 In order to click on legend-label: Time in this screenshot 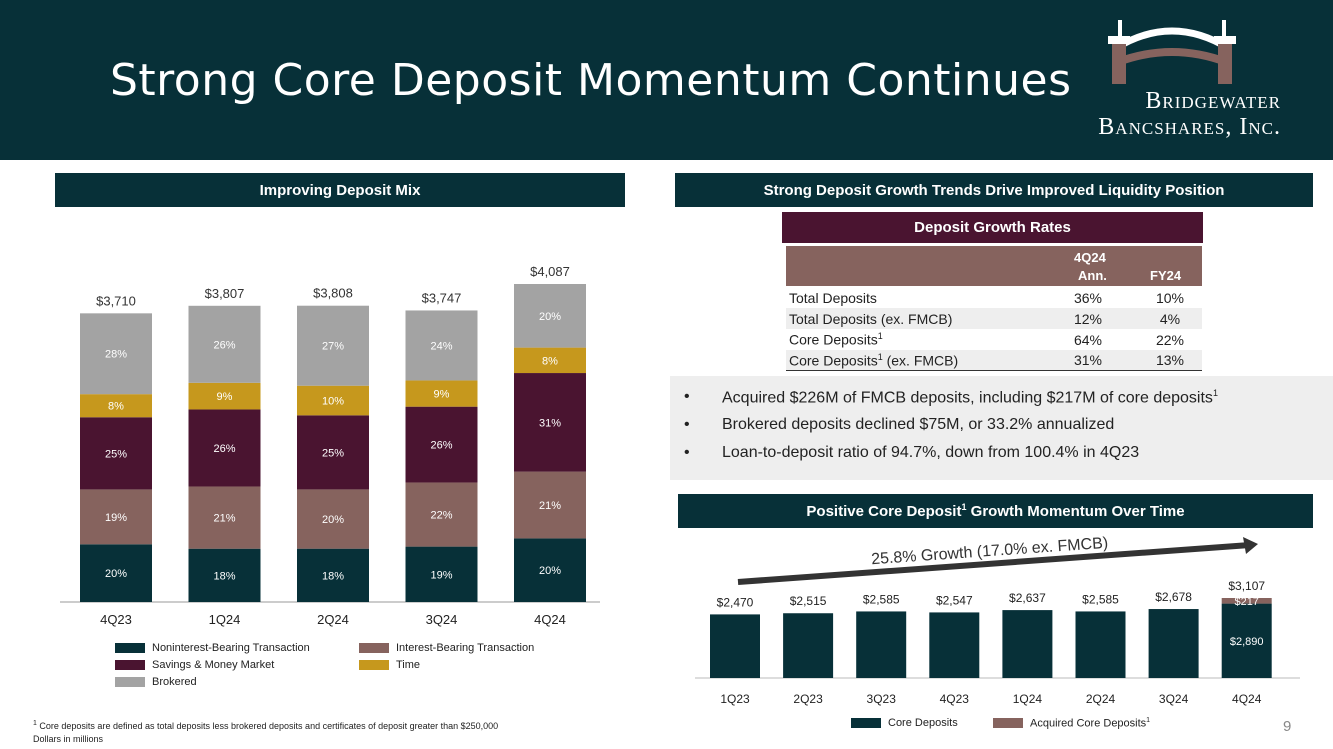, I will do `click(408, 665)`.